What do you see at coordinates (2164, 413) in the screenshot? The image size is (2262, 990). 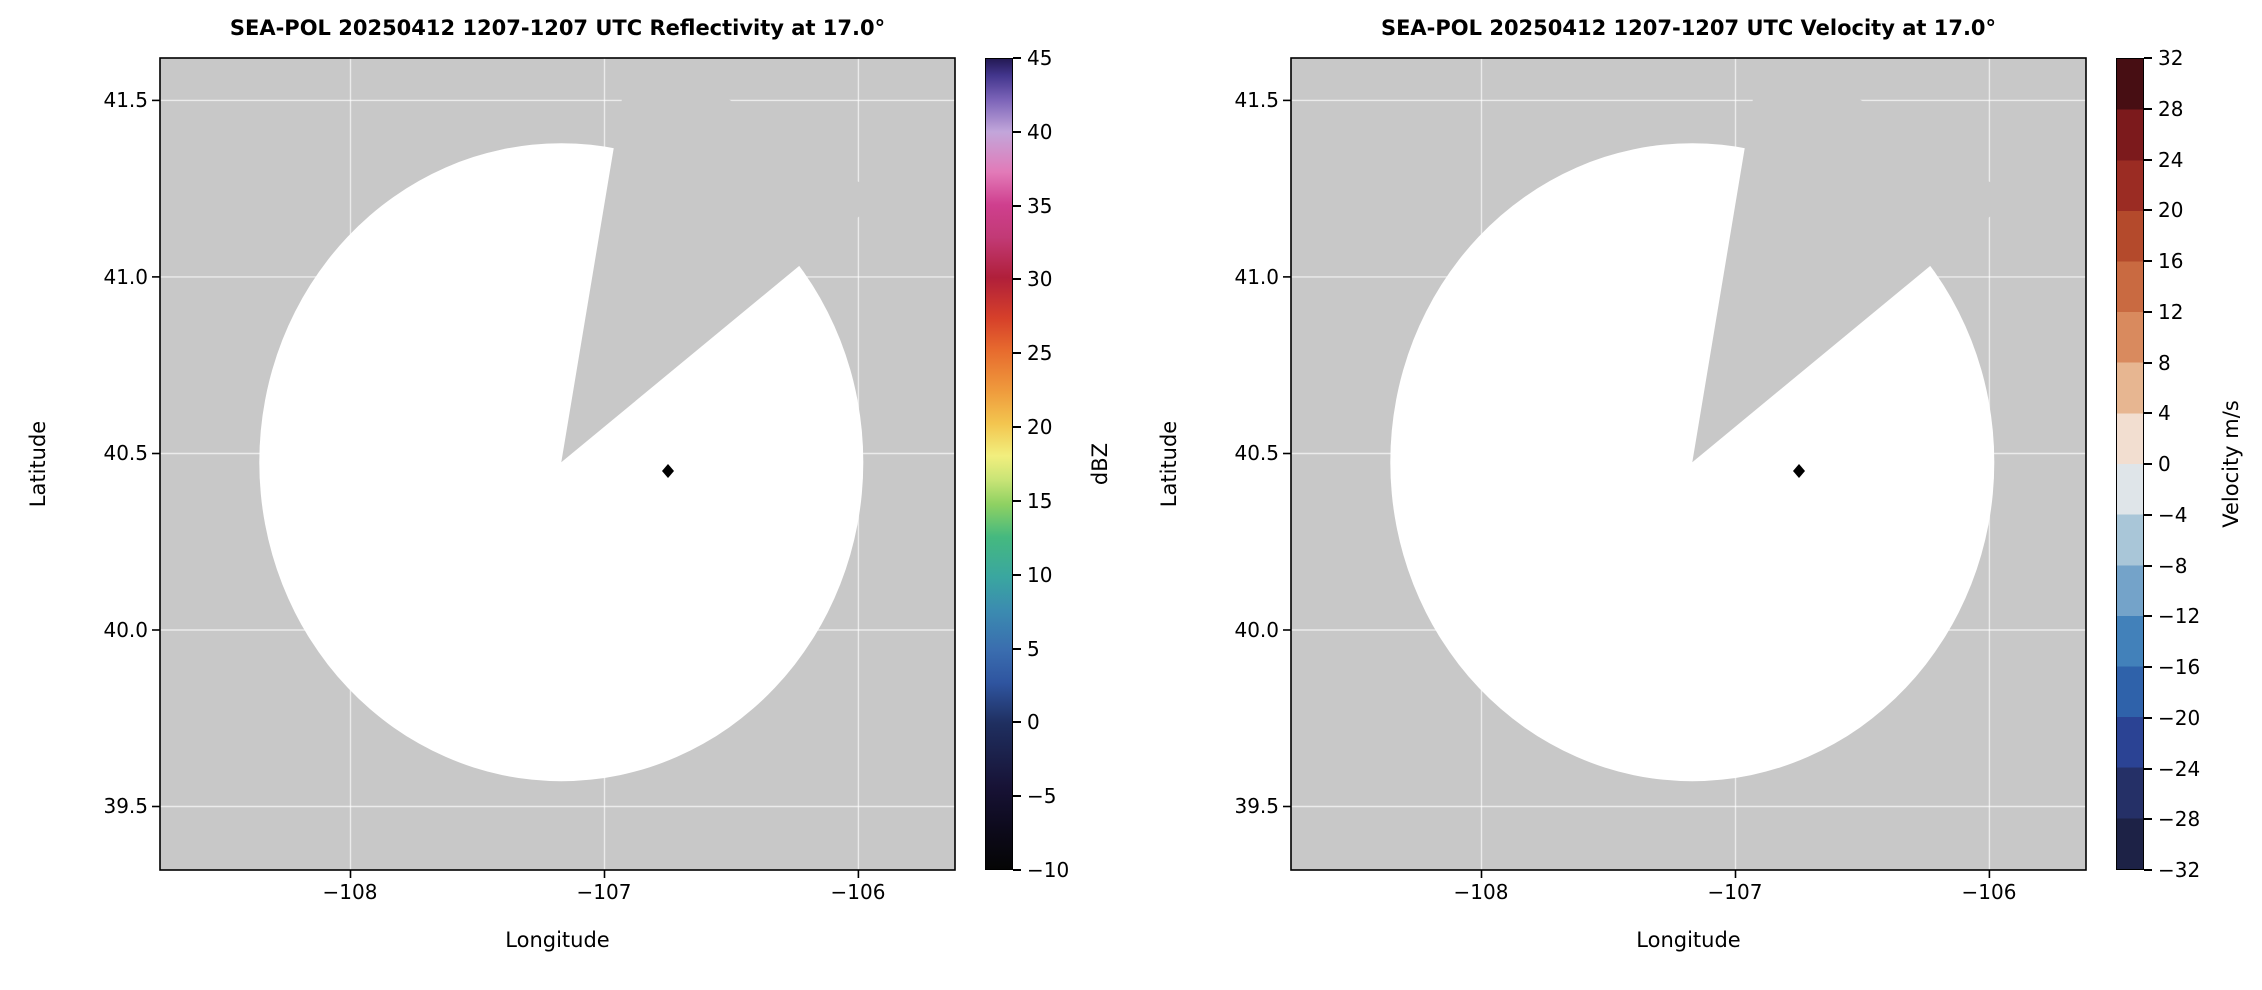 I see `colorbar-tick-label: 4` at bounding box center [2164, 413].